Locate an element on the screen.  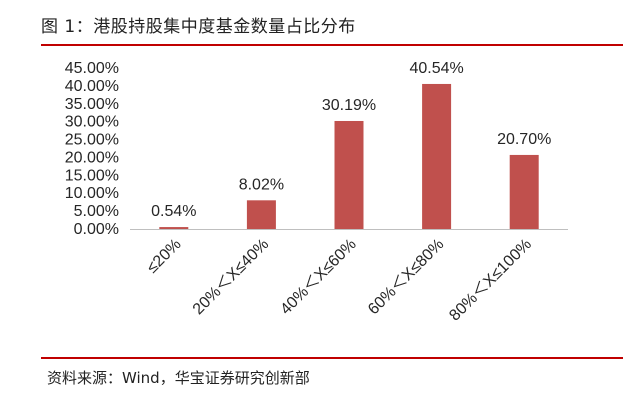
y-tick-label: 5.00% is located at coordinates (96, 211).